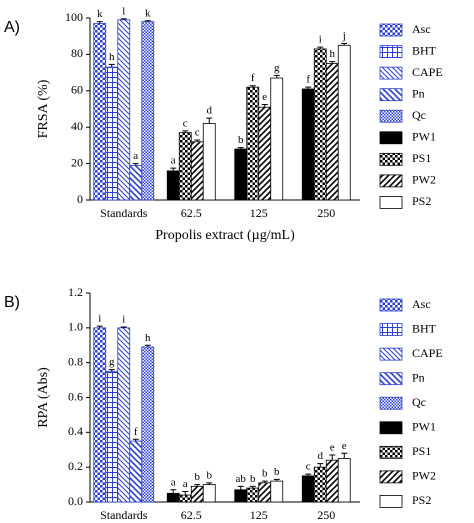 The width and height of the screenshot is (474, 523). Describe the element at coordinates (424, 137) in the screenshot. I see `legend-label: PW1` at that location.